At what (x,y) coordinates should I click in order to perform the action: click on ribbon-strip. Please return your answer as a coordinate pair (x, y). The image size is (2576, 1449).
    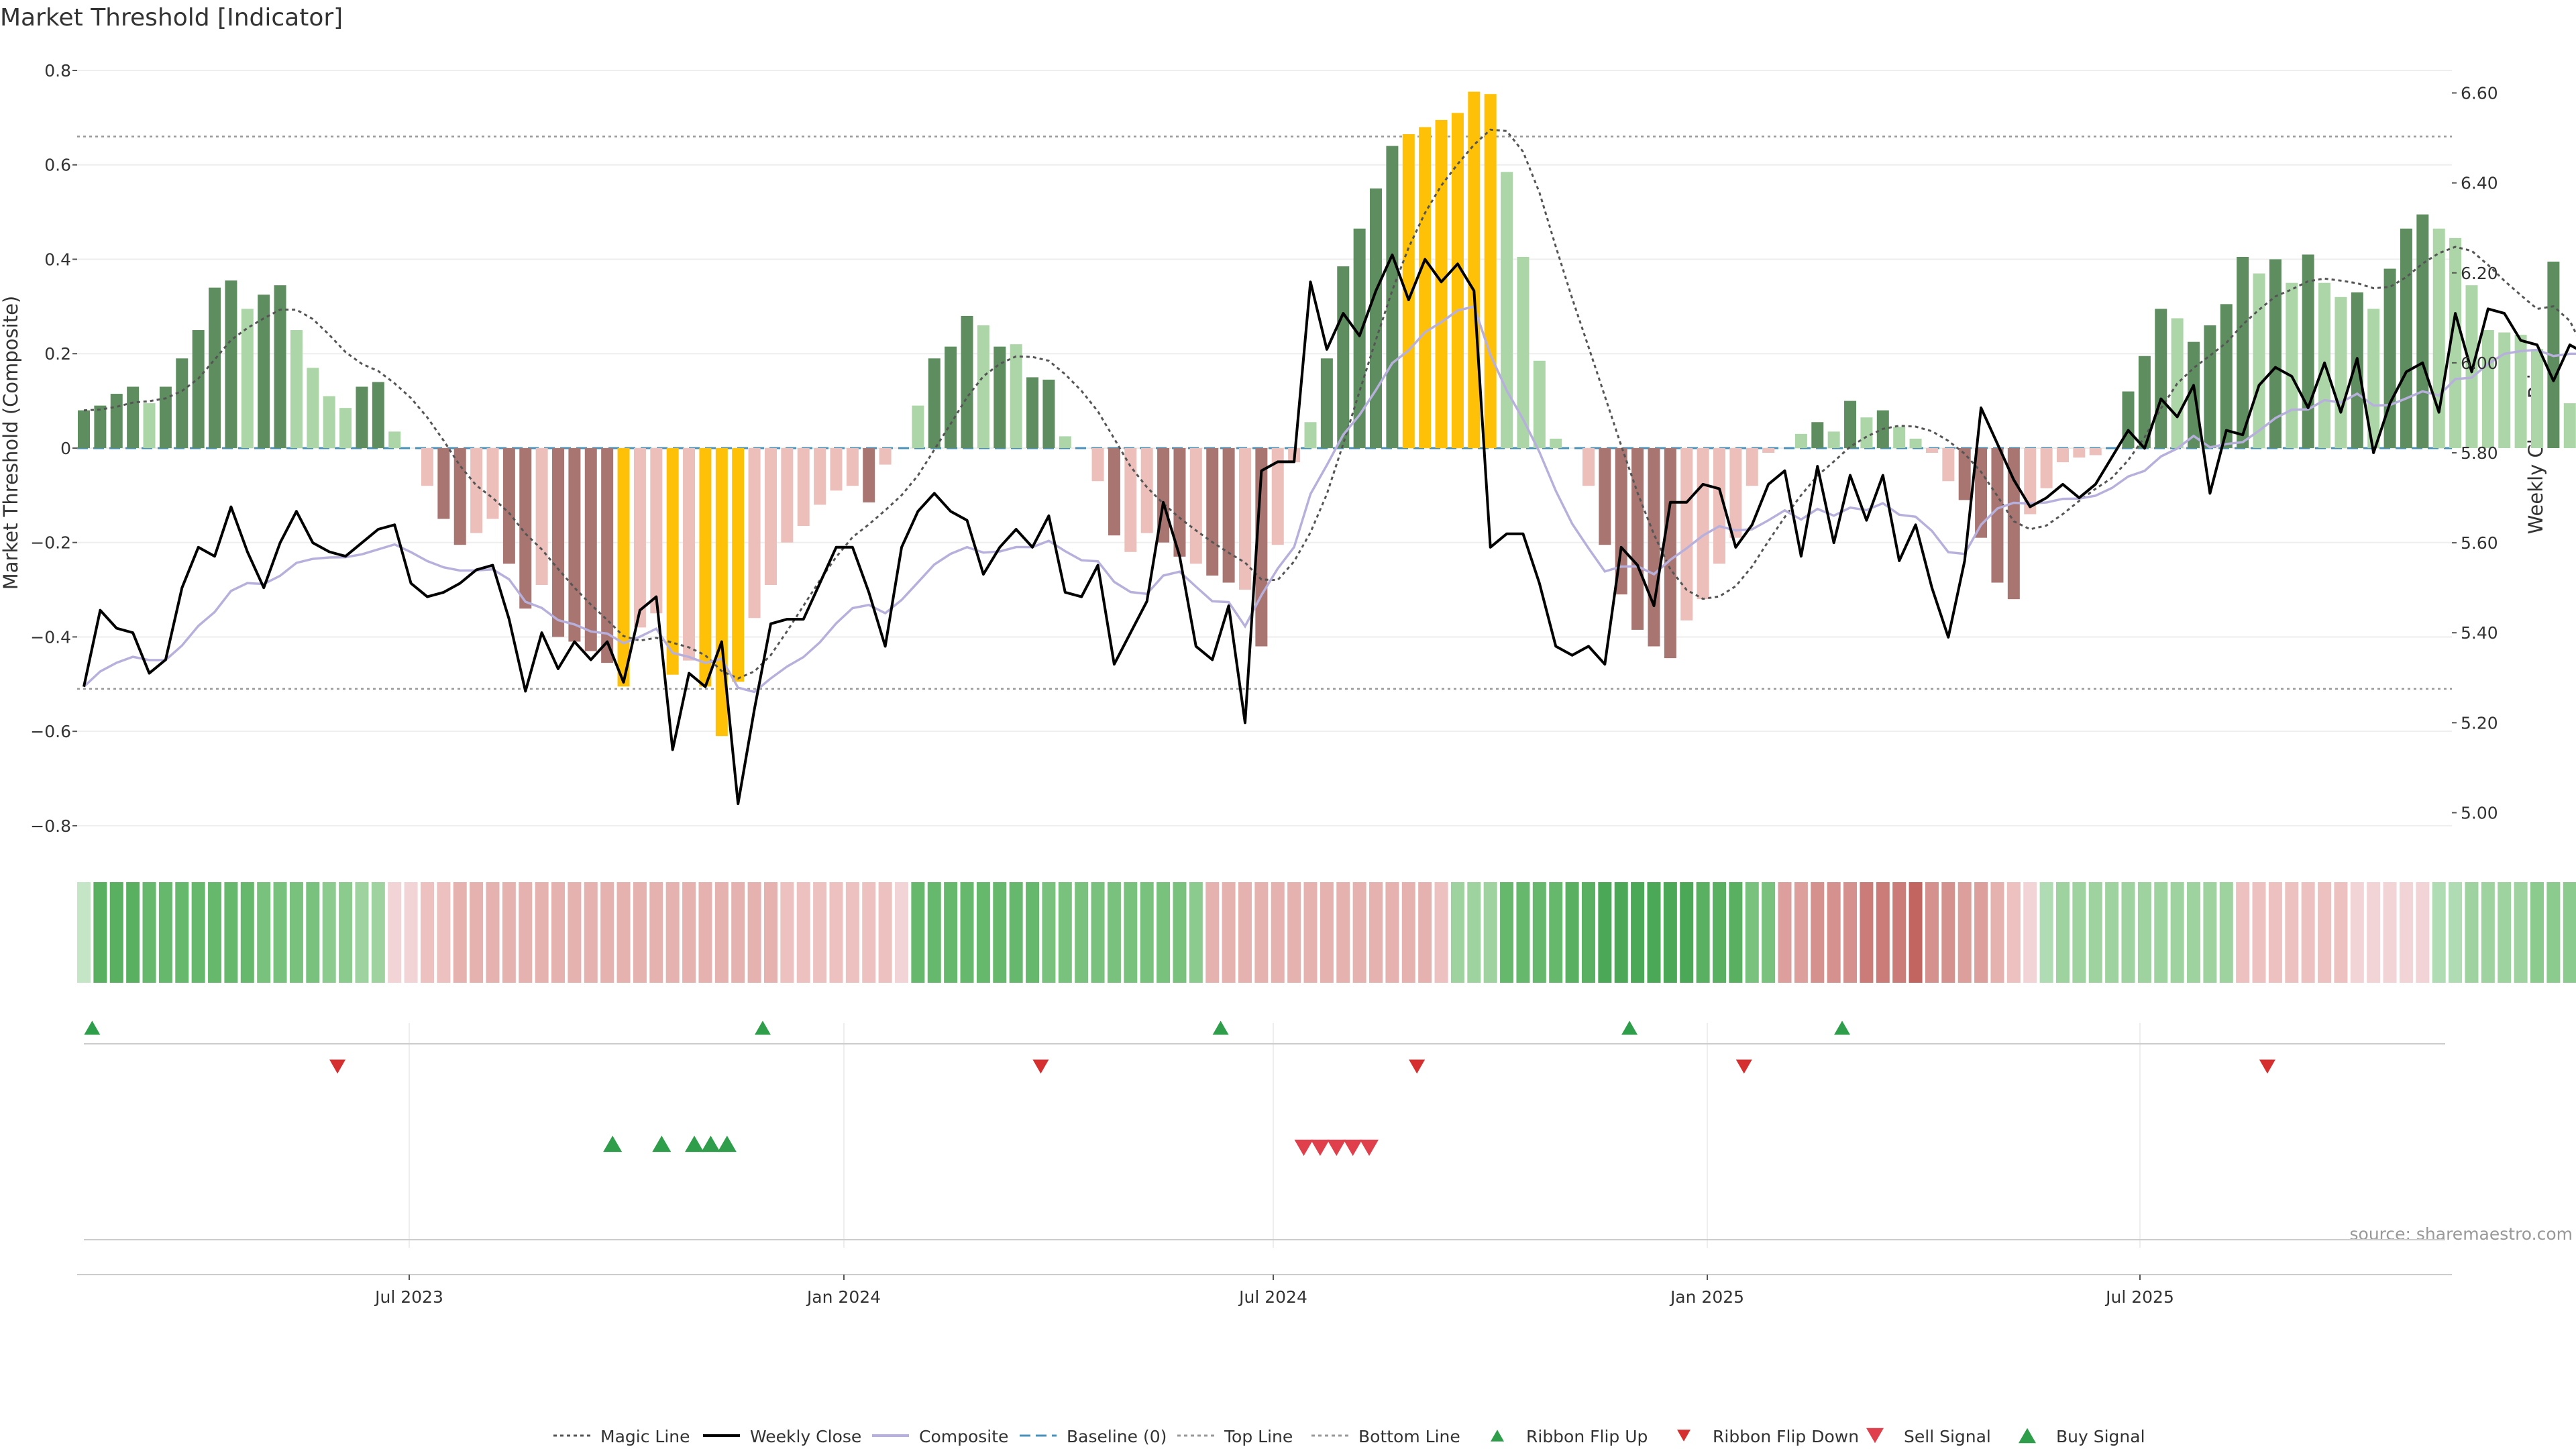
    Looking at the image, I should click on (1326, 932).